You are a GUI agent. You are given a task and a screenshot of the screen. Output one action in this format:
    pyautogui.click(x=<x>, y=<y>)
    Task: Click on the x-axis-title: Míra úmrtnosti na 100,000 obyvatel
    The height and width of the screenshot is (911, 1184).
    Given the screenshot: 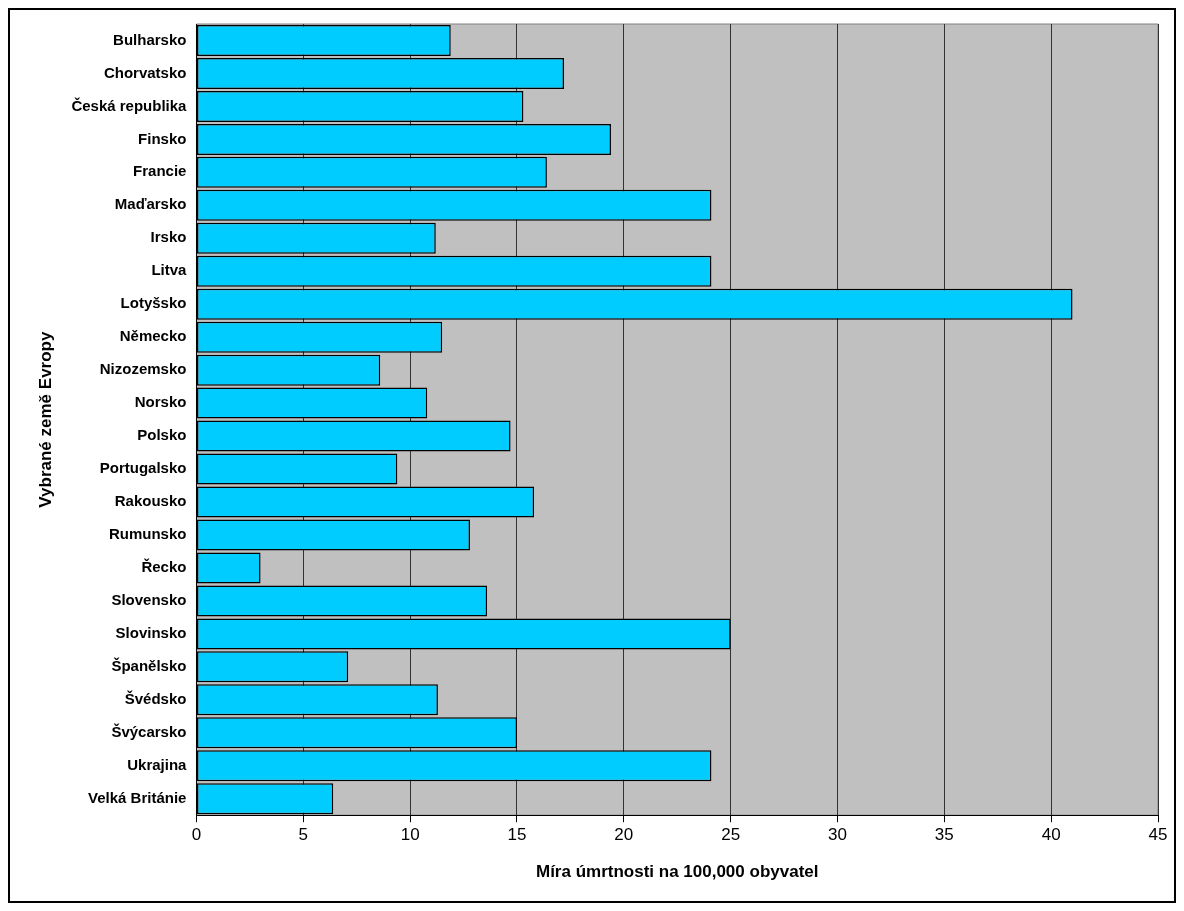 What is the action you would take?
    pyautogui.click(x=677, y=872)
    